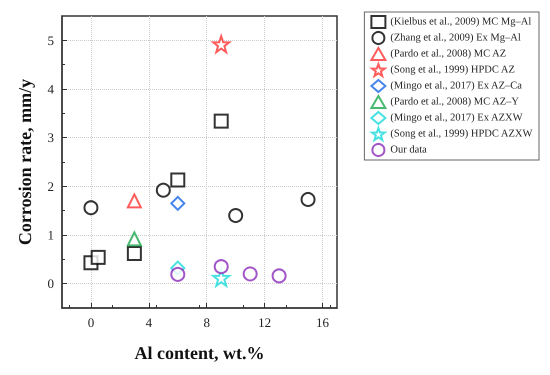  What do you see at coordinates (461, 22) in the screenshot?
I see `legend-label: (Kielbus et al., 2009) MC Mg–Al` at bounding box center [461, 22].